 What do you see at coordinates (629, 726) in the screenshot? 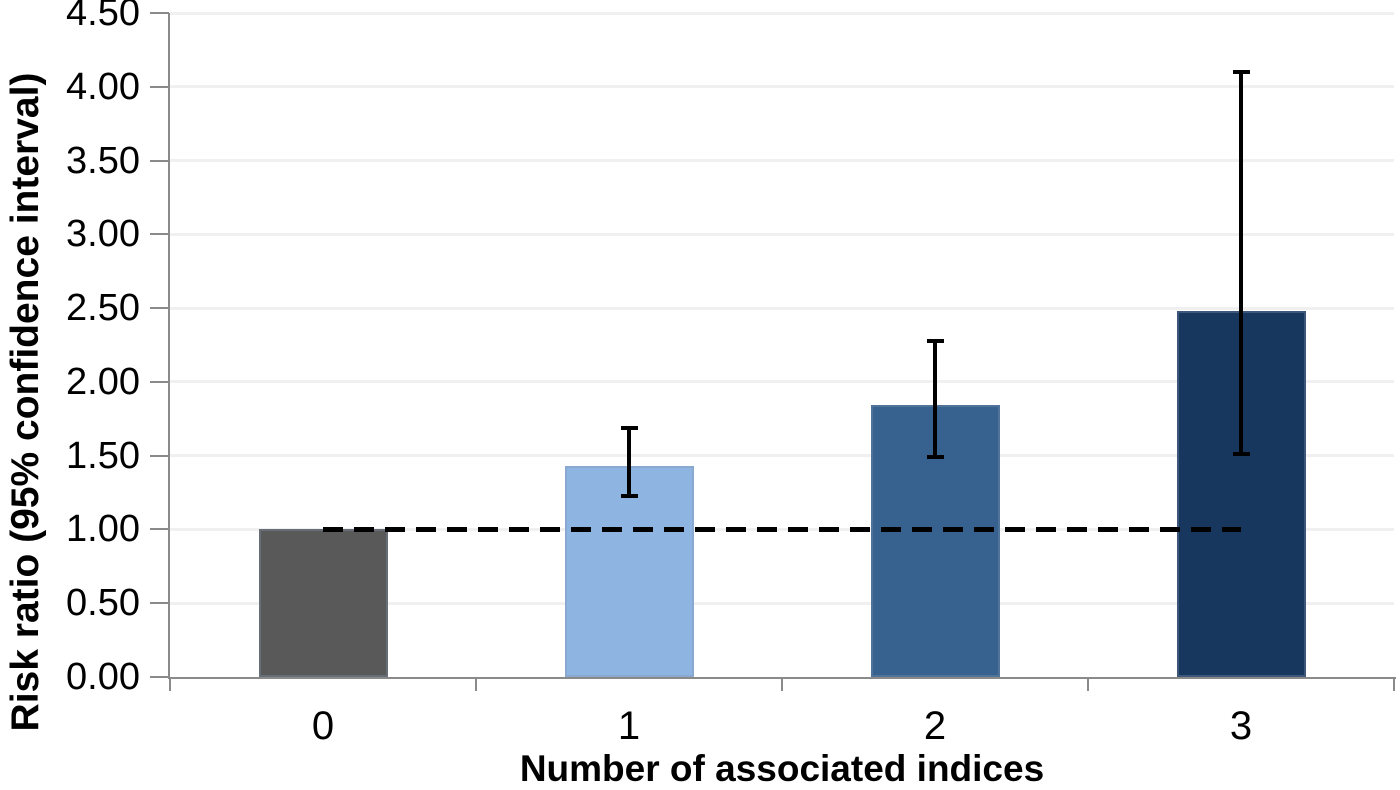
I see `x-tick-label: 1` at bounding box center [629, 726].